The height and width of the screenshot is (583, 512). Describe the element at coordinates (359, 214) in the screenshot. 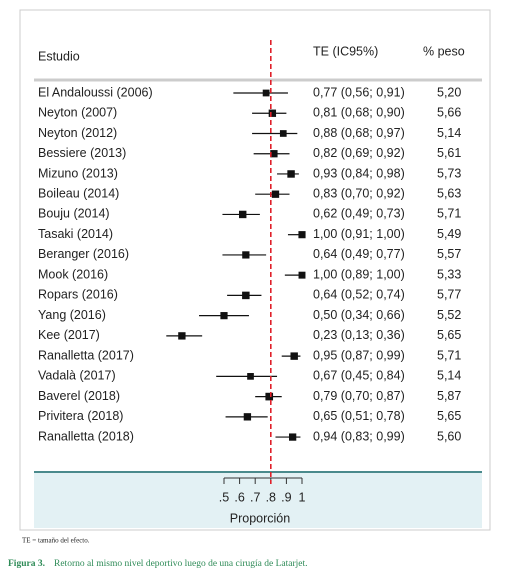

I see `effect-label: 0,62 (0,49; 0,73)` at that location.